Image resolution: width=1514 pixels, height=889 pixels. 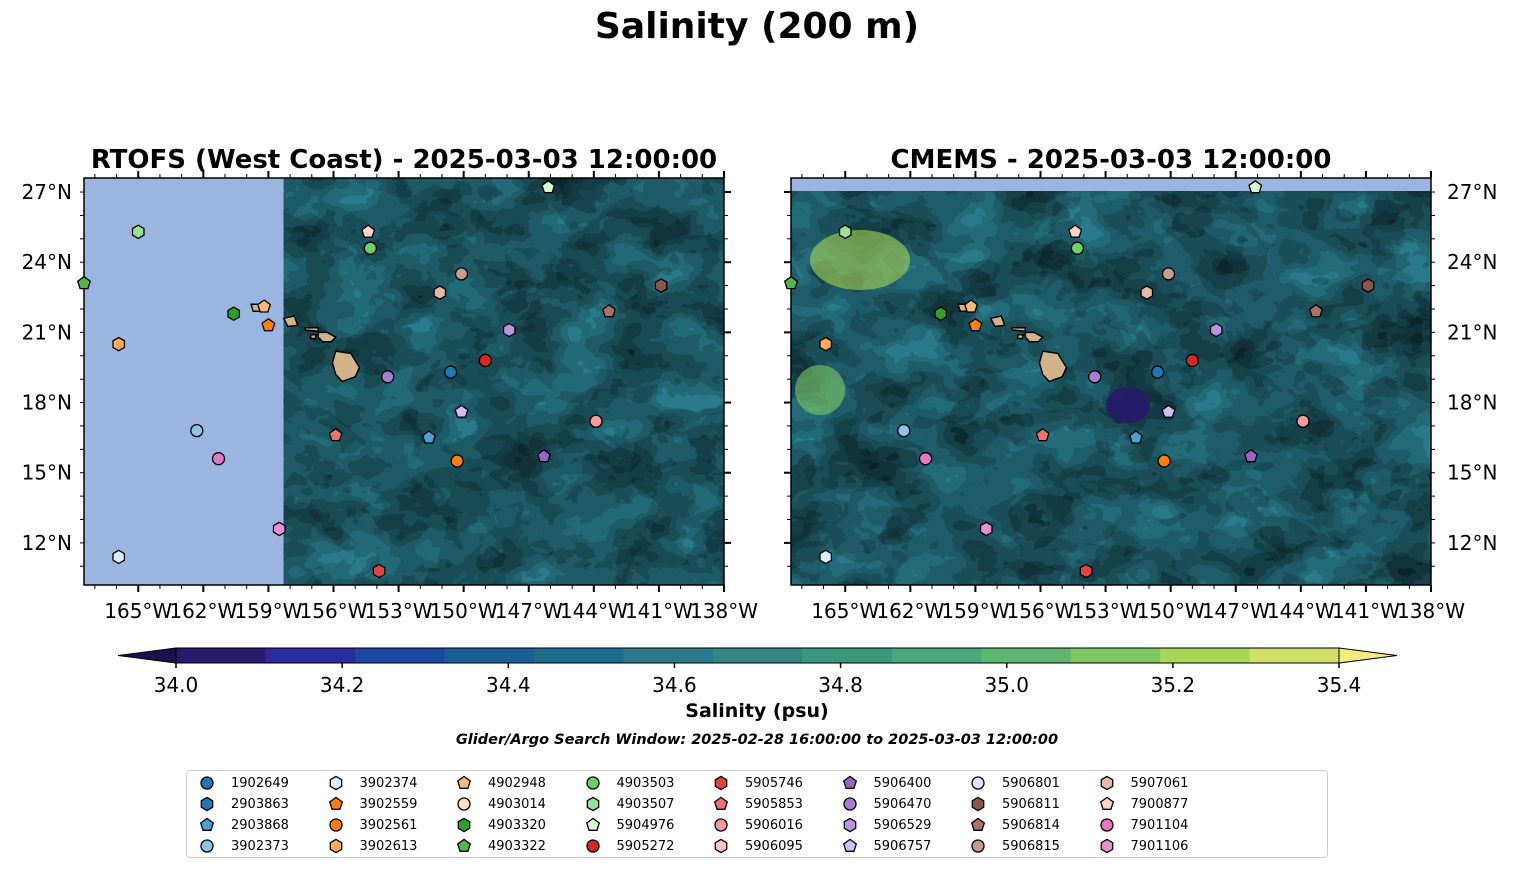 What do you see at coordinates (1143, 846) in the screenshot?
I see `legend-item-7901106: 7901106` at bounding box center [1143, 846].